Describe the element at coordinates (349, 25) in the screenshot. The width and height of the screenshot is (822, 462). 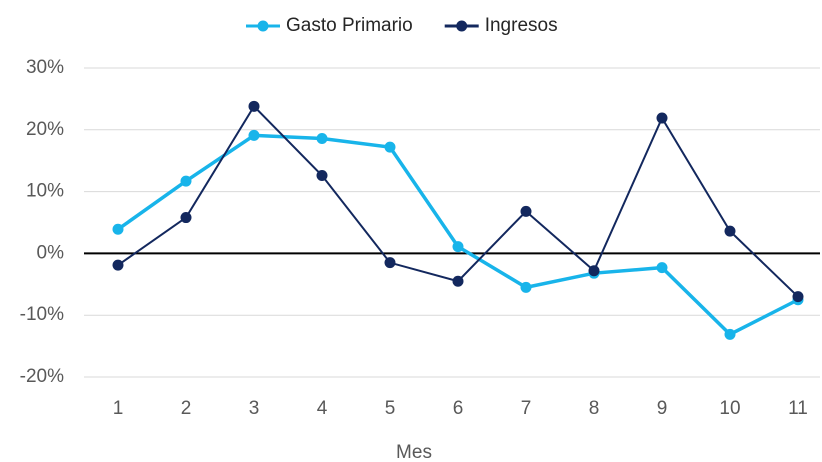
I see `legend-label: Gasto Primario` at that location.